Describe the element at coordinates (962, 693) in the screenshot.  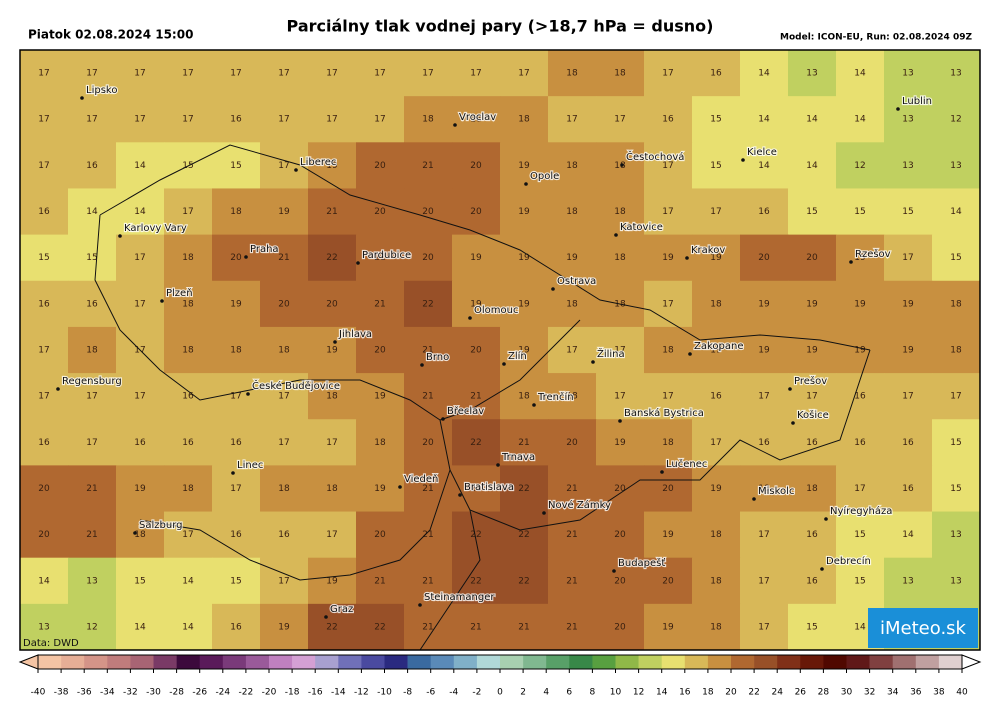
I see `colorbar-tick-label: 40` at that location.